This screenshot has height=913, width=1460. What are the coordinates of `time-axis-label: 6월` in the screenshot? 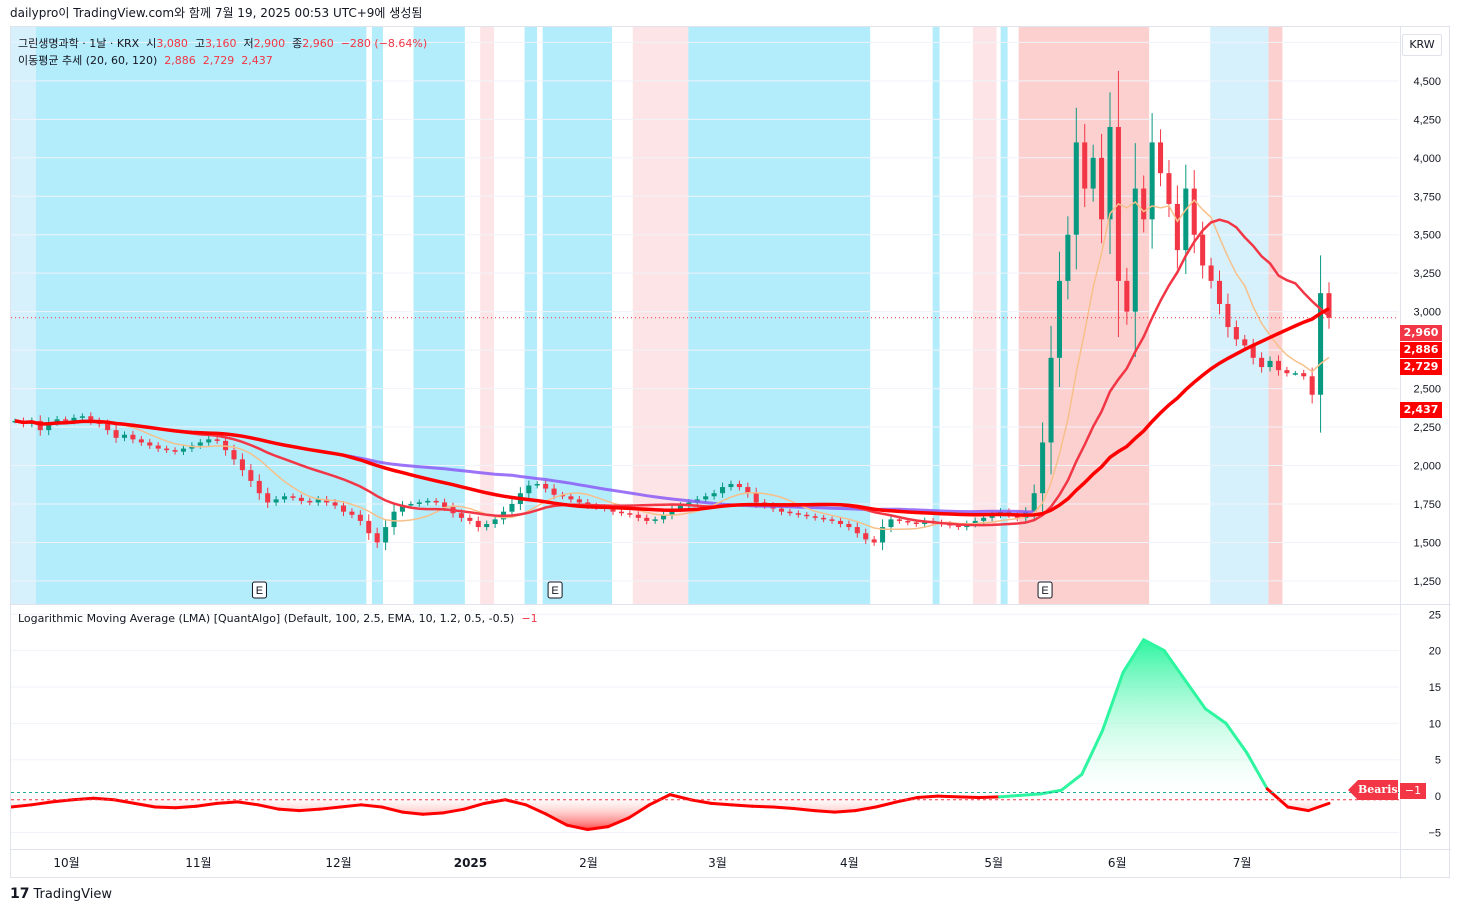 It's located at (1117, 863).